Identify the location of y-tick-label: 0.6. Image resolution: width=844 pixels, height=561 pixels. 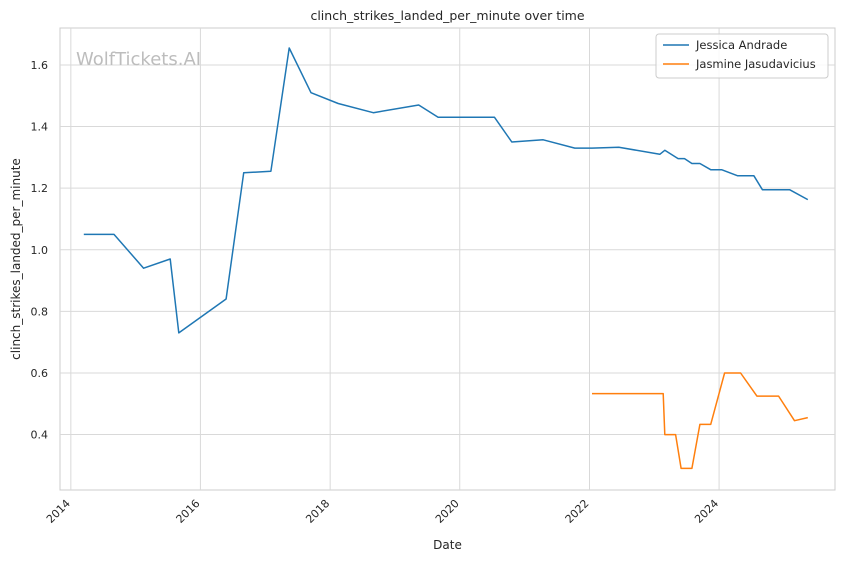
(40, 373).